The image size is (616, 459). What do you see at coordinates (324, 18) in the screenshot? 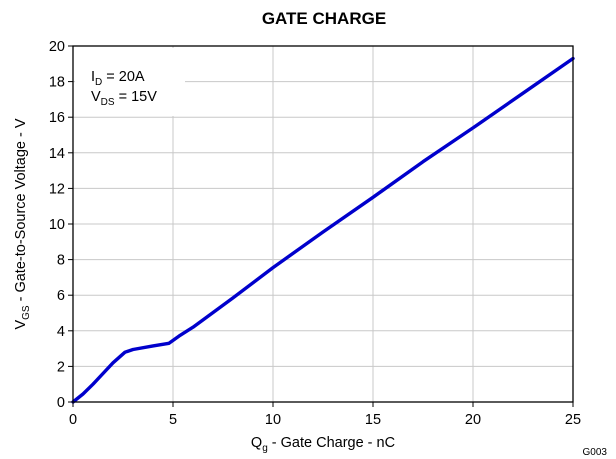
I see `chart-title: GATE CHARGE` at bounding box center [324, 18].